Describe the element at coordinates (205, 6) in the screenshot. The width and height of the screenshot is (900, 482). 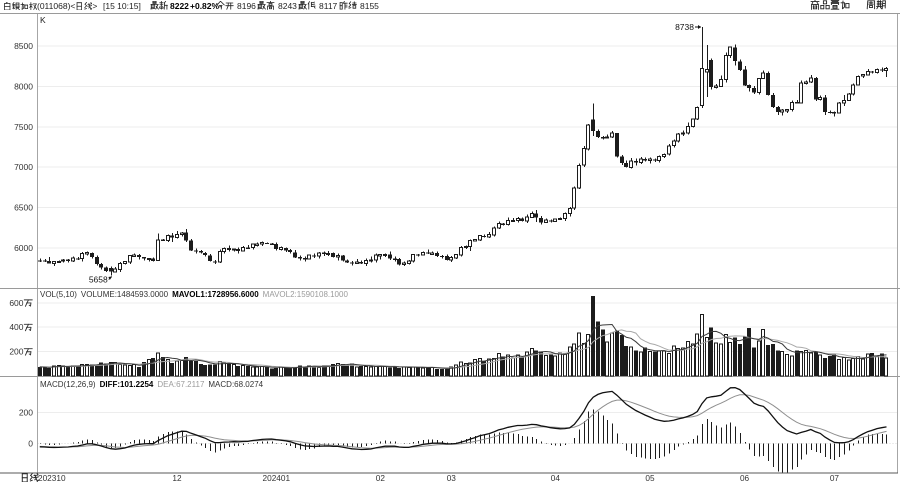
I see `field-change-pct: +0.82%` at that location.